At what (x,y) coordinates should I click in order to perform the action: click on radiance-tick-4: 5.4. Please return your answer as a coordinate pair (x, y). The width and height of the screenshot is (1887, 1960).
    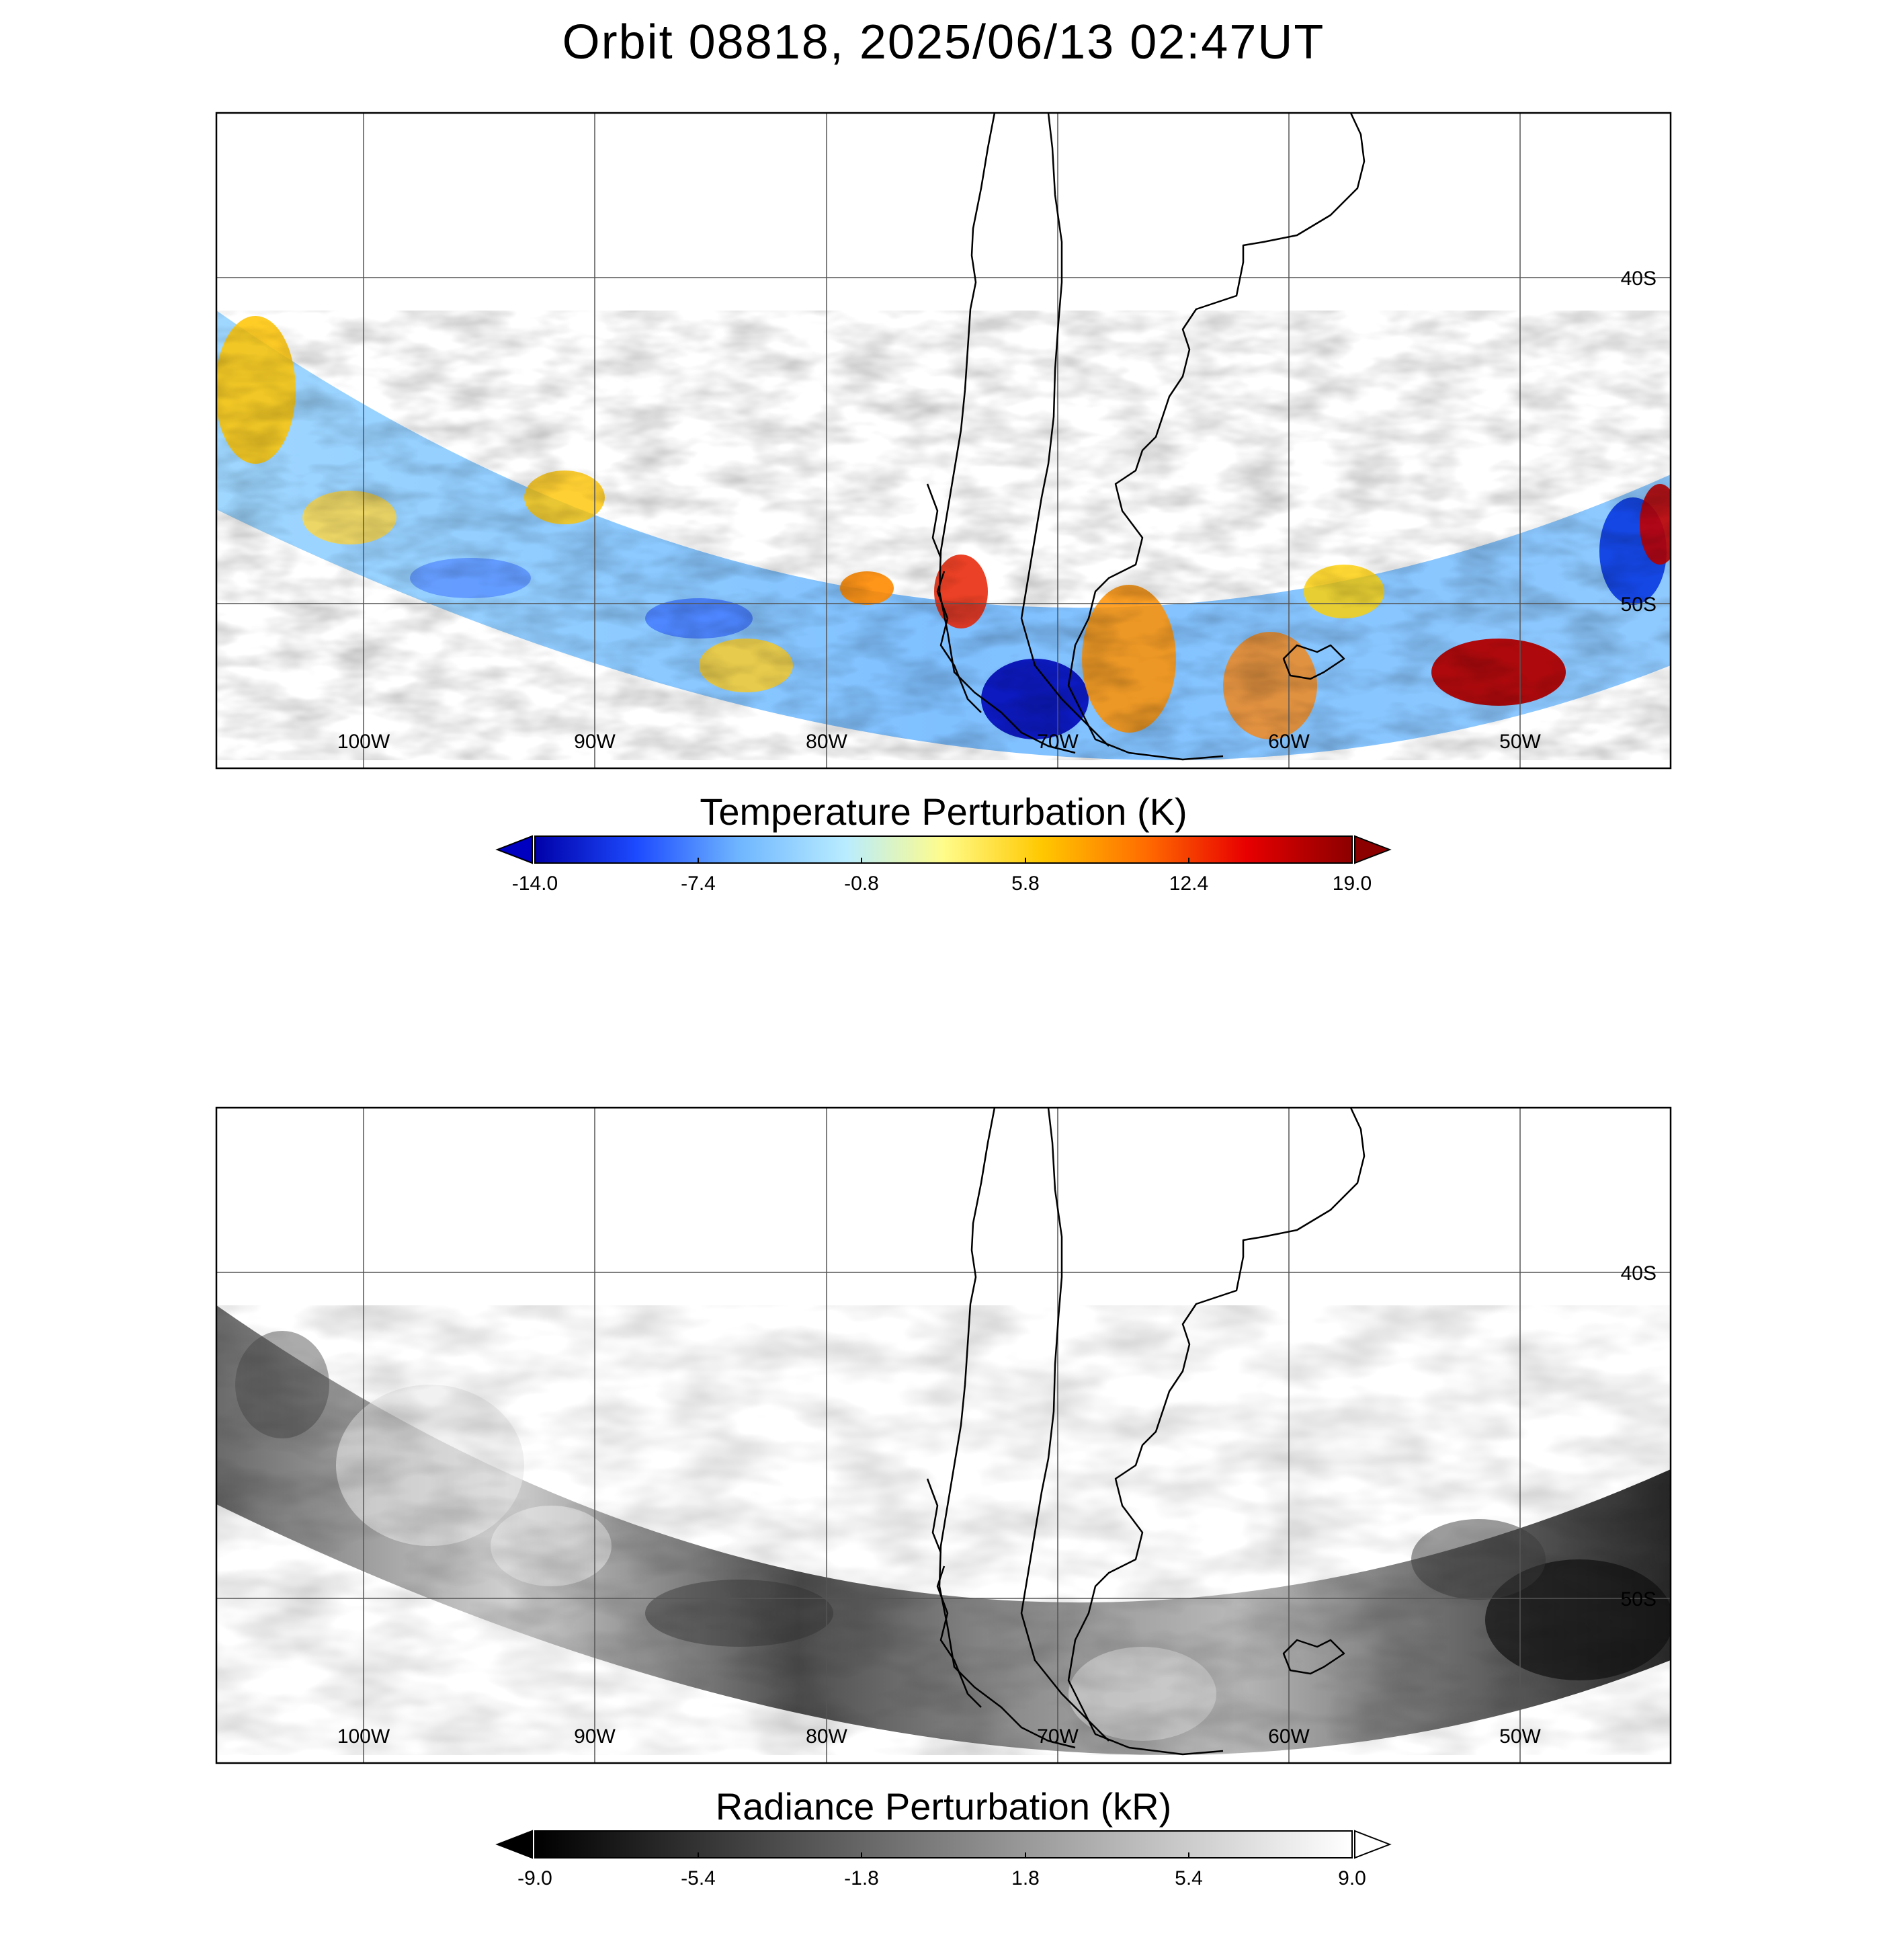
    Looking at the image, I should click on (1189, 1878).